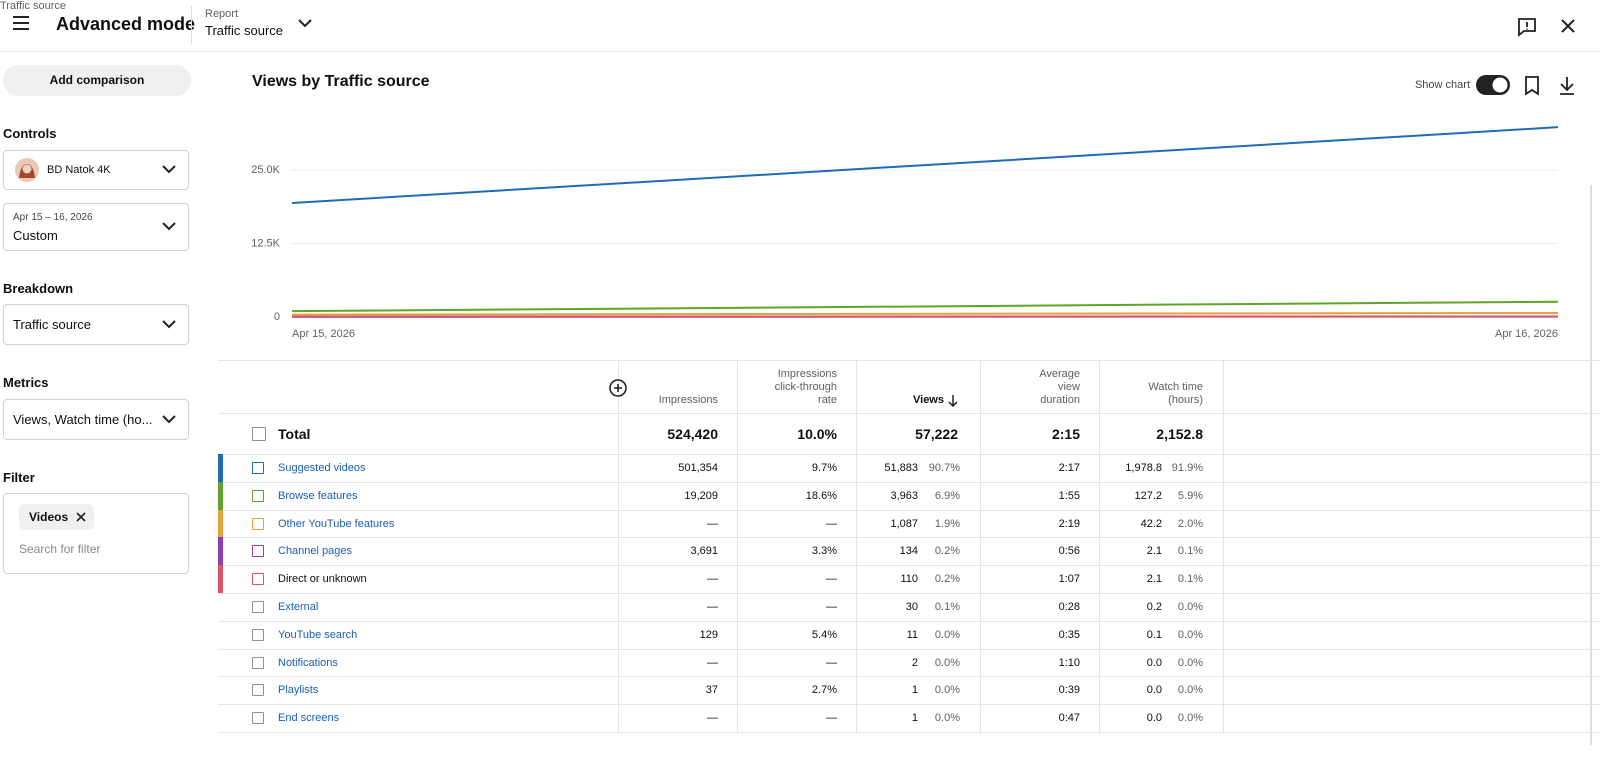  Describe the element at coordinates (309, 718) in the screenshot. I see `source-label: End screens` at that location.